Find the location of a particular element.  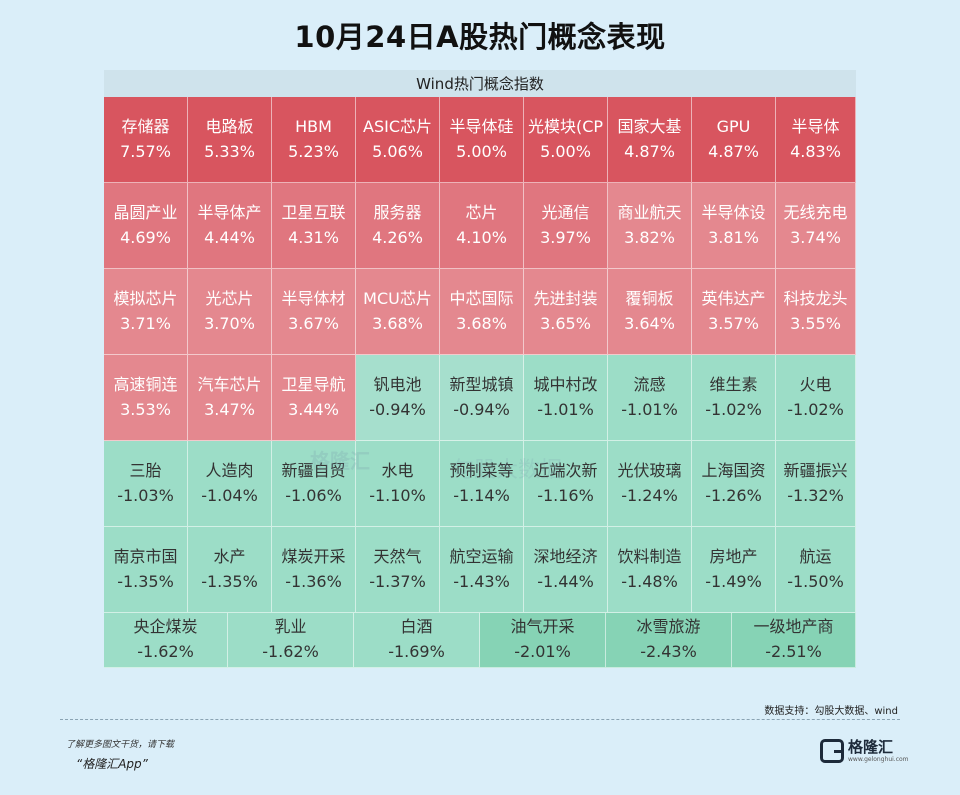

cell-name: 半导体材 is located at coordinates (313, 298).